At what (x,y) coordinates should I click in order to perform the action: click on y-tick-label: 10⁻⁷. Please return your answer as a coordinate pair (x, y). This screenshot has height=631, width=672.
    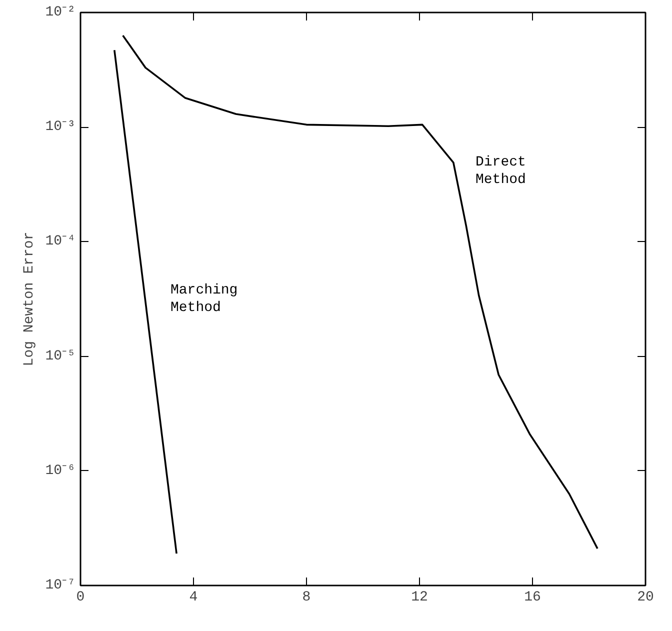
    Looking at the image, I should click on (60, 586).